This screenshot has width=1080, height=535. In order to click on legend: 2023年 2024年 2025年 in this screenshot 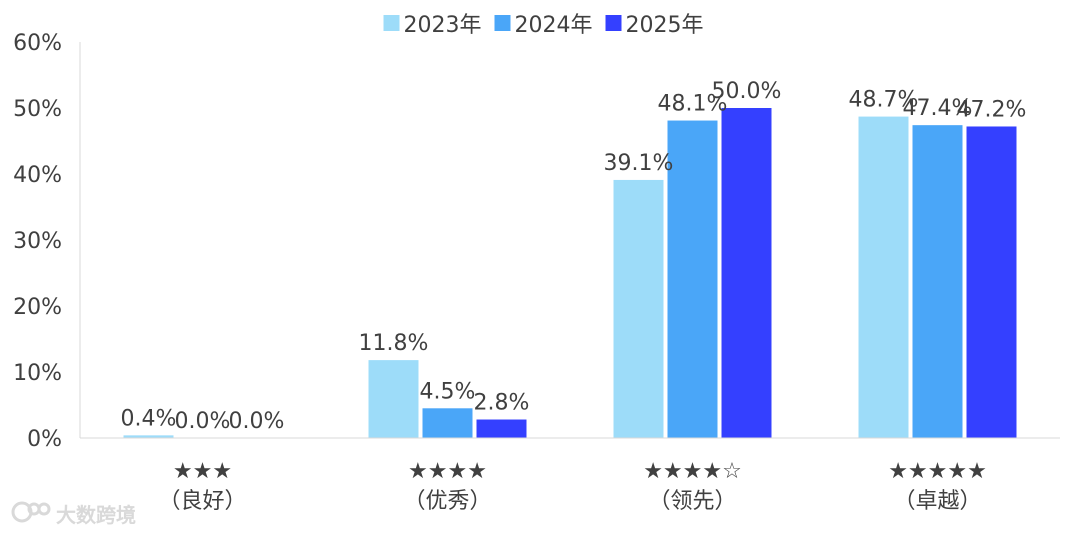, I will do `click(543, 25)`.